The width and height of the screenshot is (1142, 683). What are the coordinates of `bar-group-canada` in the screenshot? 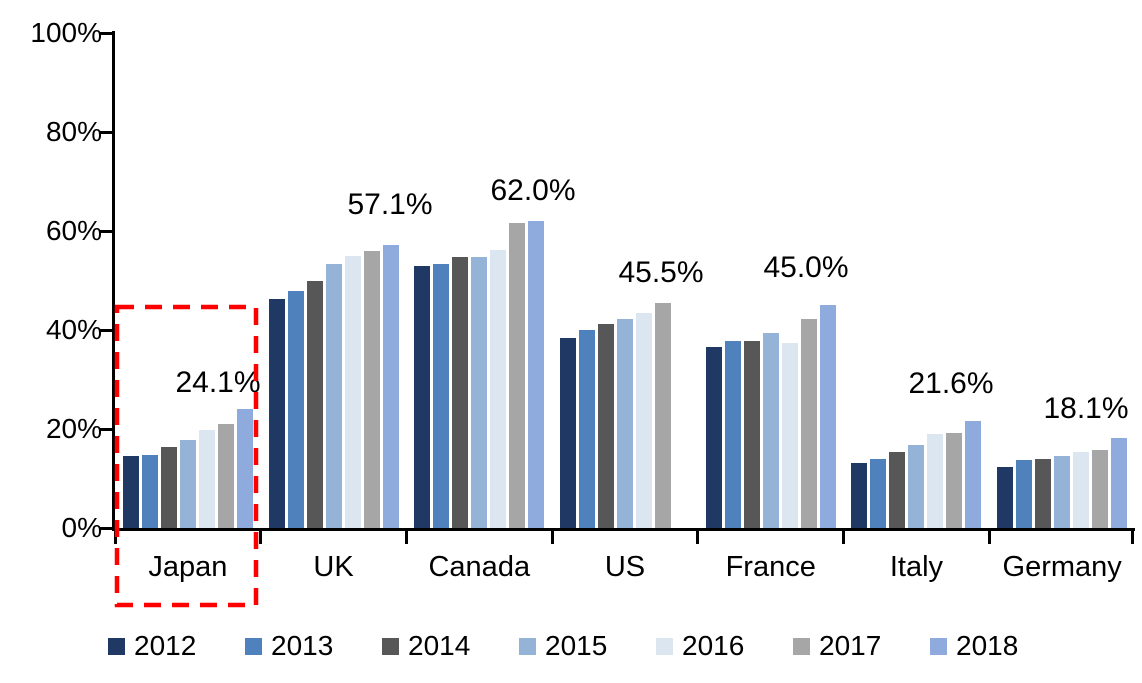 It's located at (479, 280).